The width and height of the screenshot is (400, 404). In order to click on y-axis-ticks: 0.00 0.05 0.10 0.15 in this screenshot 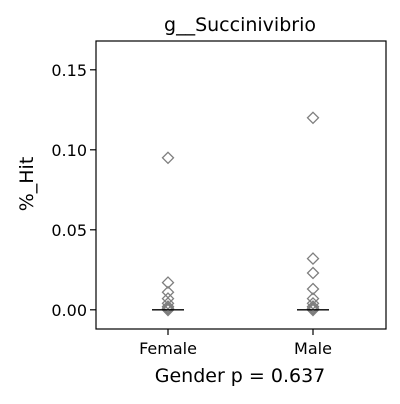, I will do `click(73, 190)`.